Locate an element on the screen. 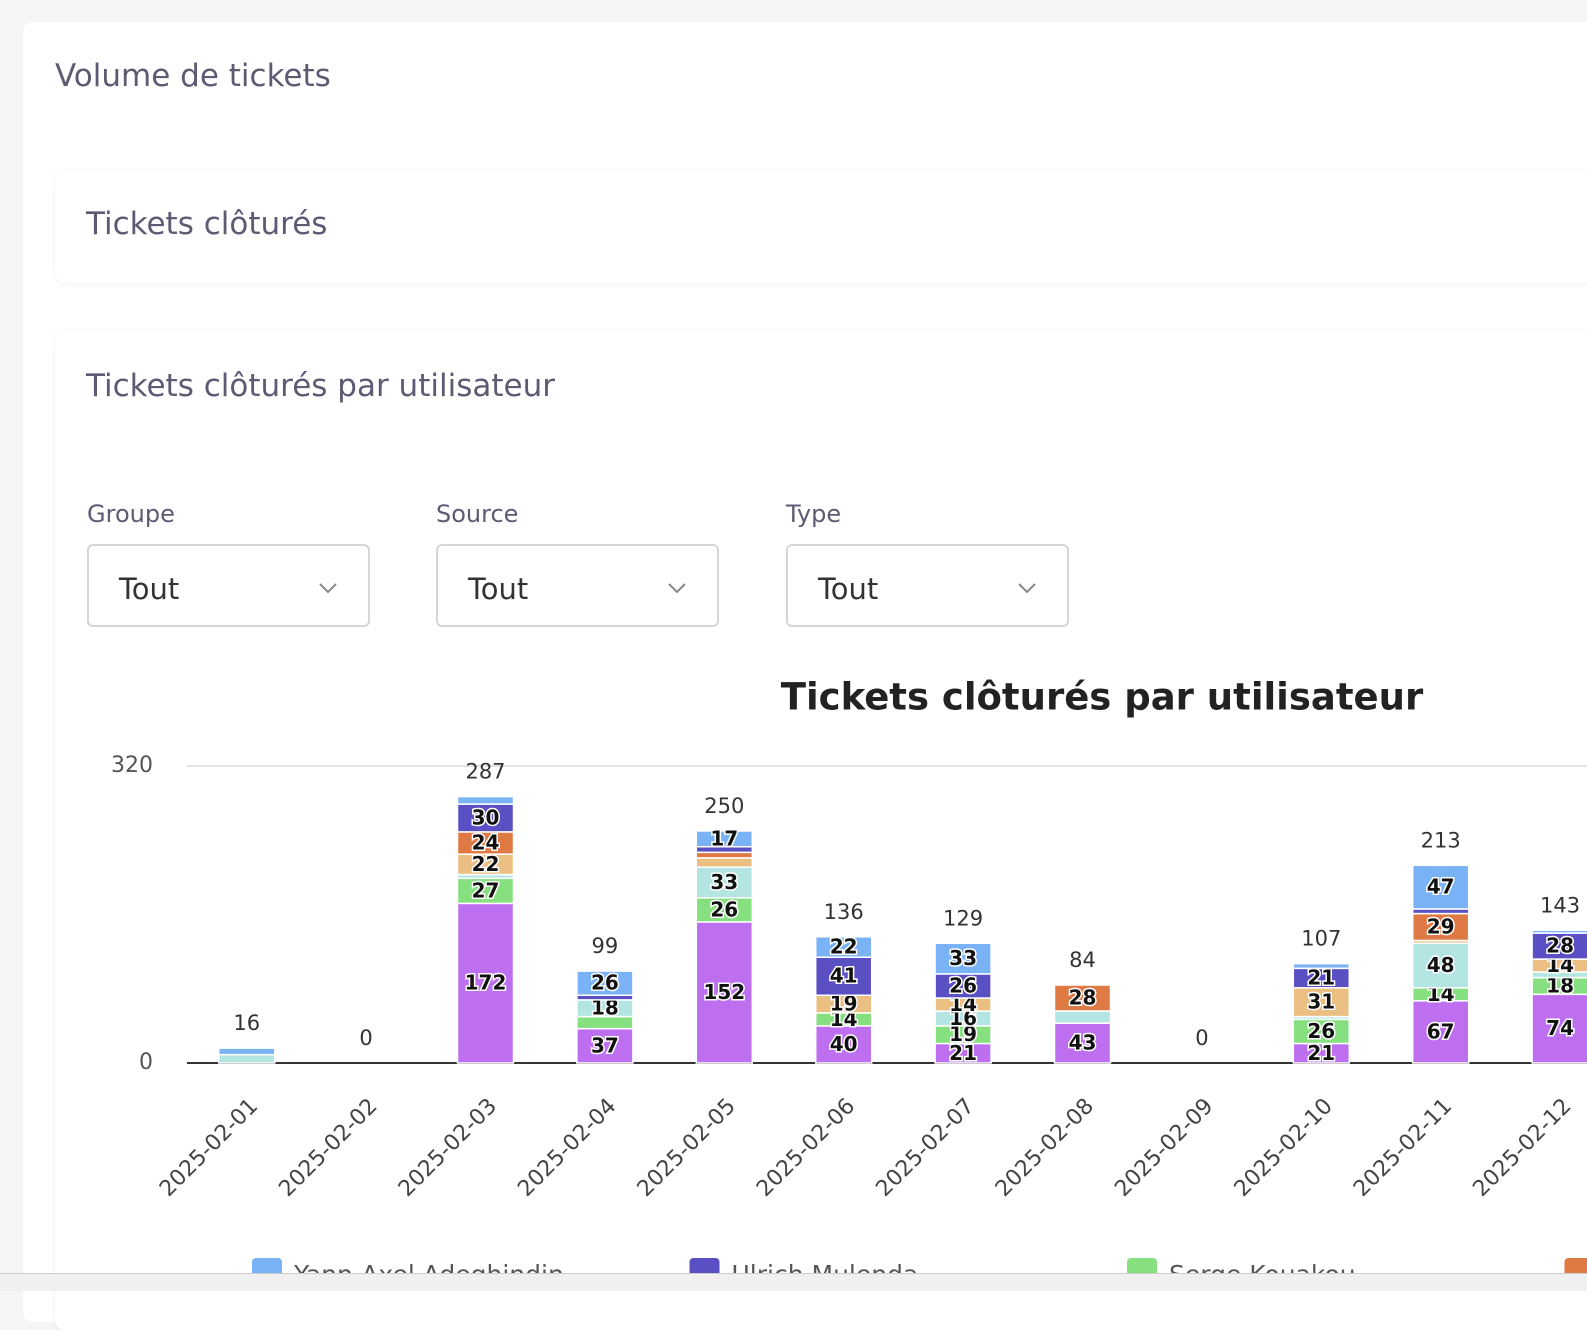  total-label: 287 is located at coordinates (485, 772).